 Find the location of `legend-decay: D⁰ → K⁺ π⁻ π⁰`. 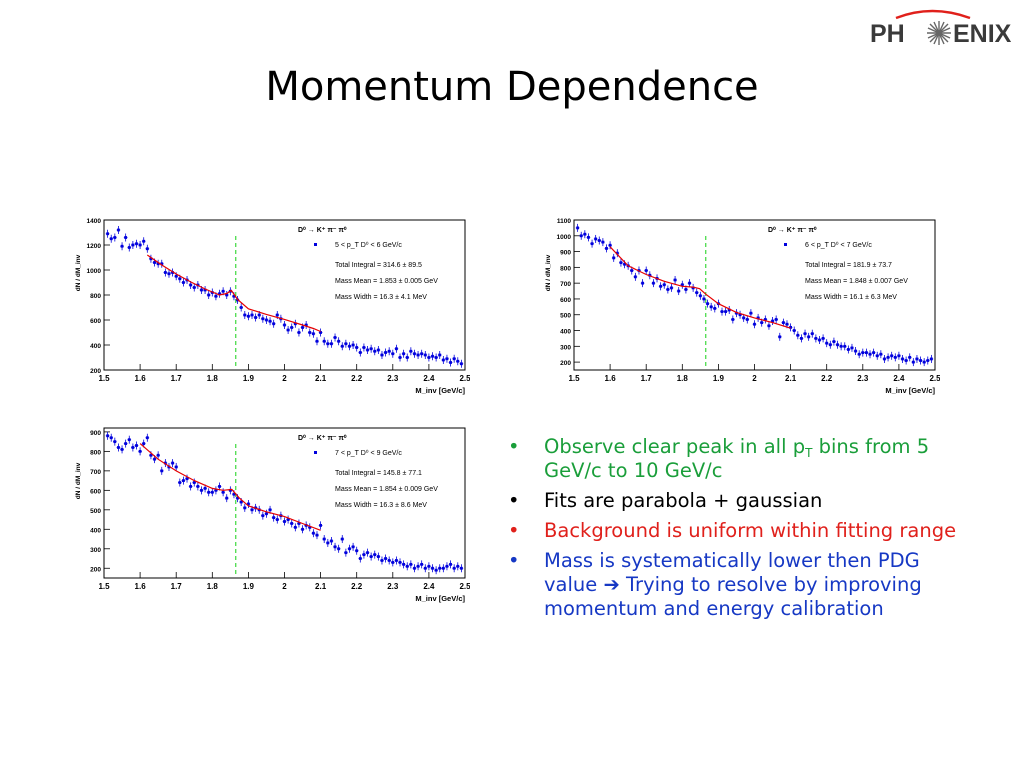

legend-decay: D⁰ → K⁺ π⁻ π⁰ is located at coordinates (322, 438).